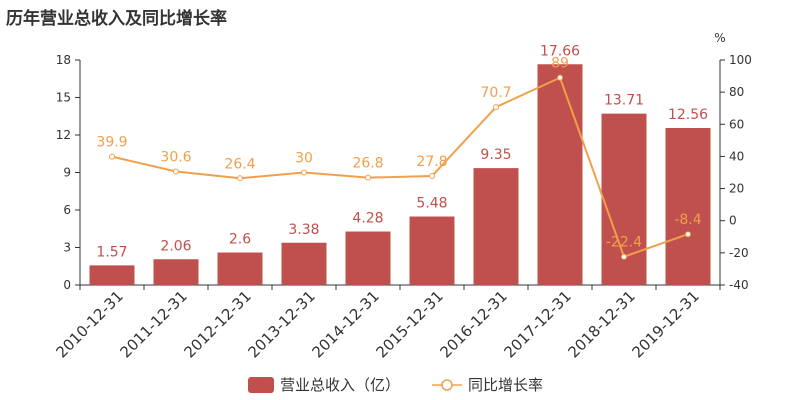  What do you see at coordinates (739, 285) in the screenshot?
I see `right-tick-label: -40` at bounding box center [739, 285].